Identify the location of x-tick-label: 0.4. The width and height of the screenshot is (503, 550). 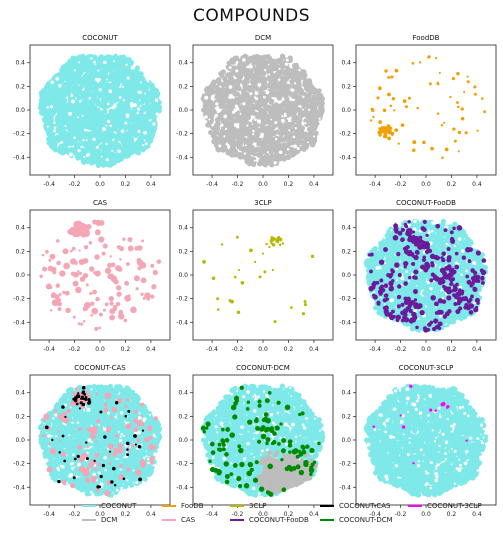
(151, 184).